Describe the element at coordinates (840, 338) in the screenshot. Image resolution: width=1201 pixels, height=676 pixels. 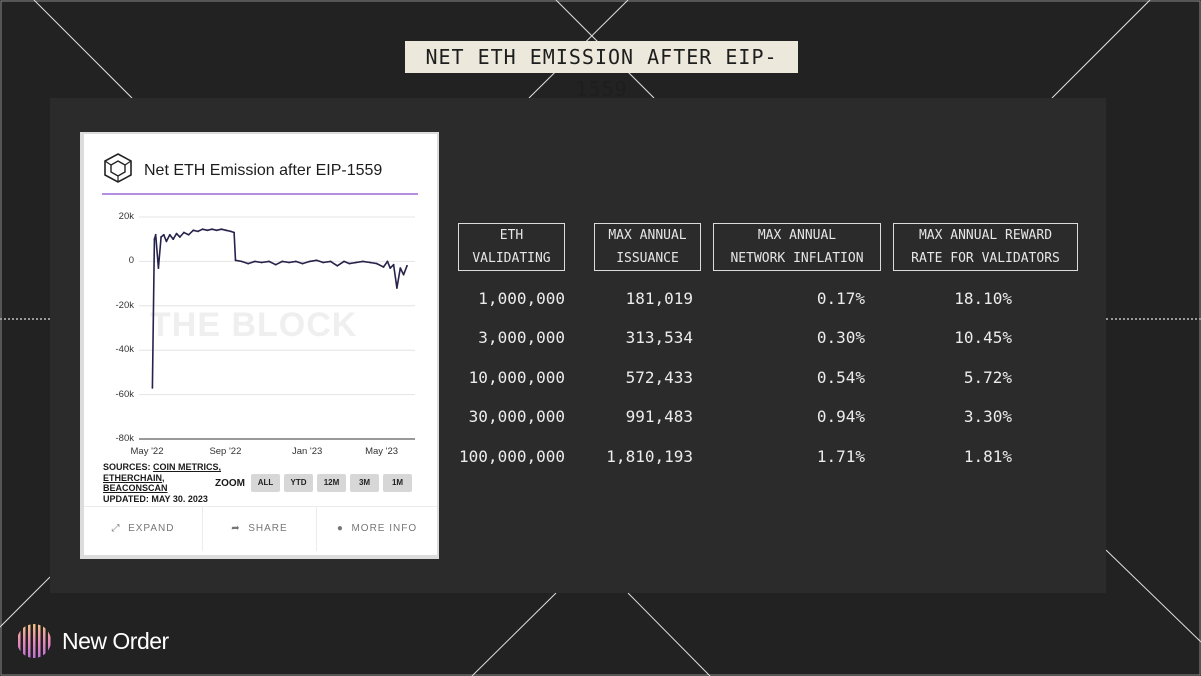
I see `cell-network-inflation: 0.30%` at that location.